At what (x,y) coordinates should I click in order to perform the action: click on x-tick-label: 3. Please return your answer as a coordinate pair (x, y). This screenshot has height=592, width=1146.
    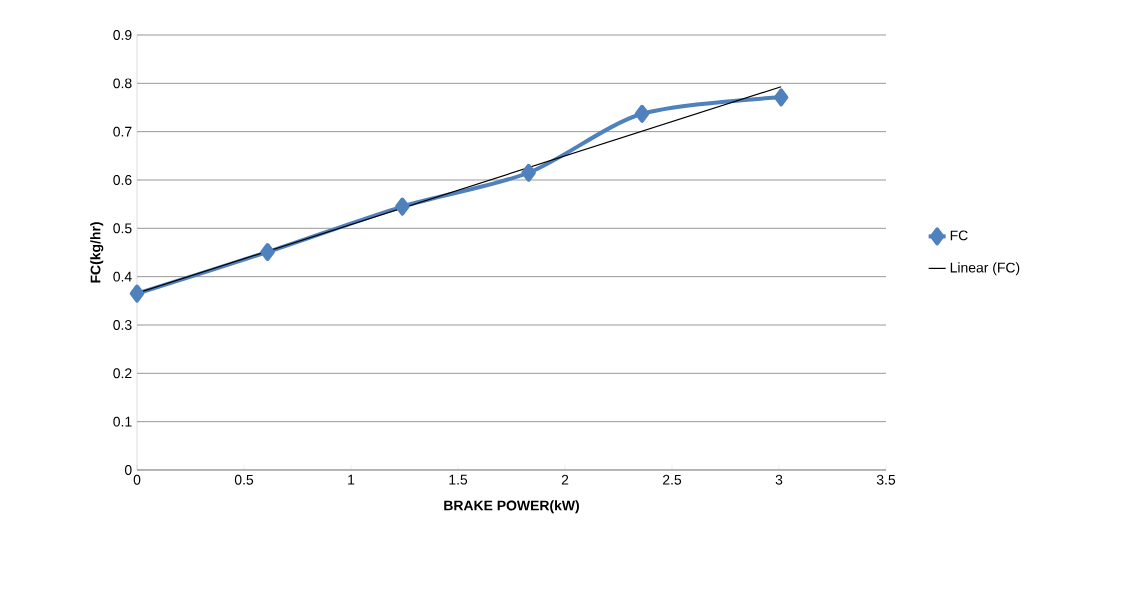
    Looking at the image, I should click on (779, 479).